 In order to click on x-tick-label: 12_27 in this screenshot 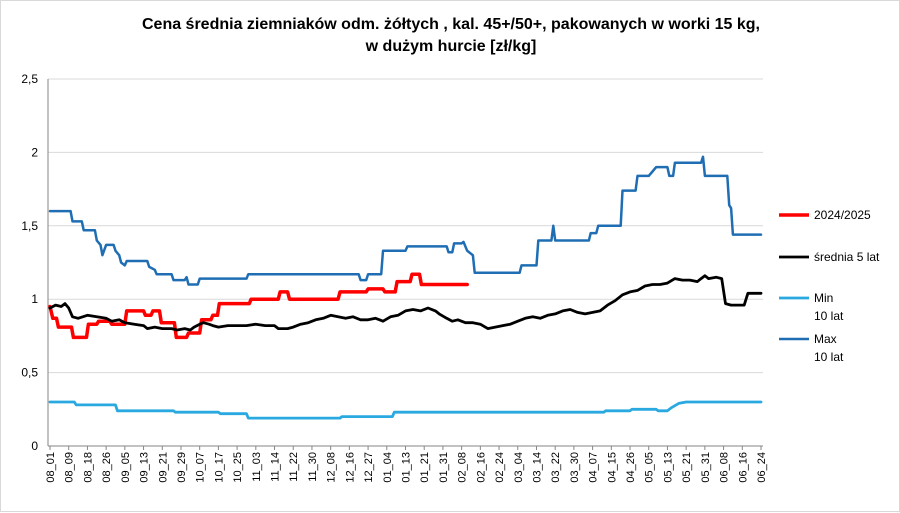, I will do `click(369, 467)`.